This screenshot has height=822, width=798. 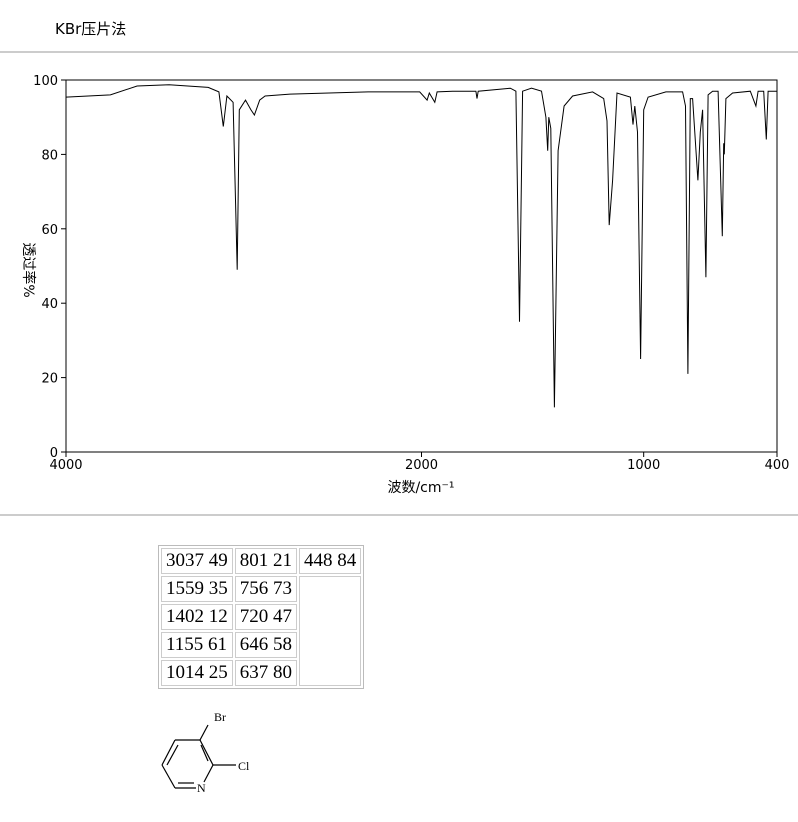 I want to click on y-tick-label: 0, so click(x=54, y=453).